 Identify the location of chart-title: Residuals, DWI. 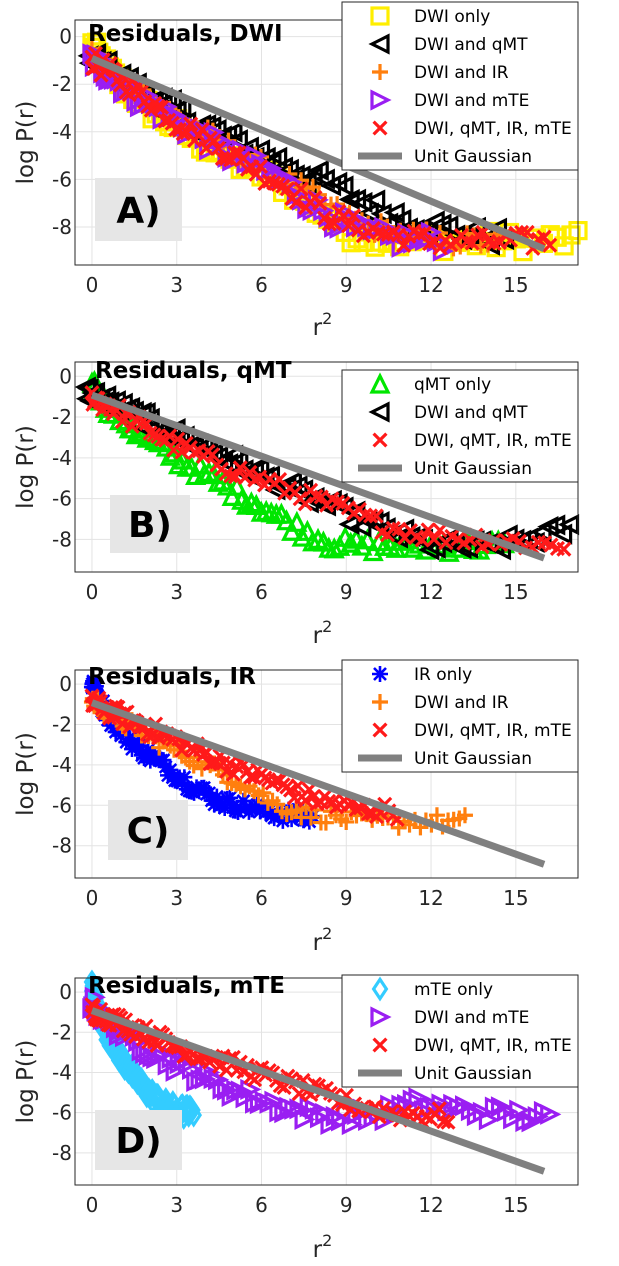
(185, 34).